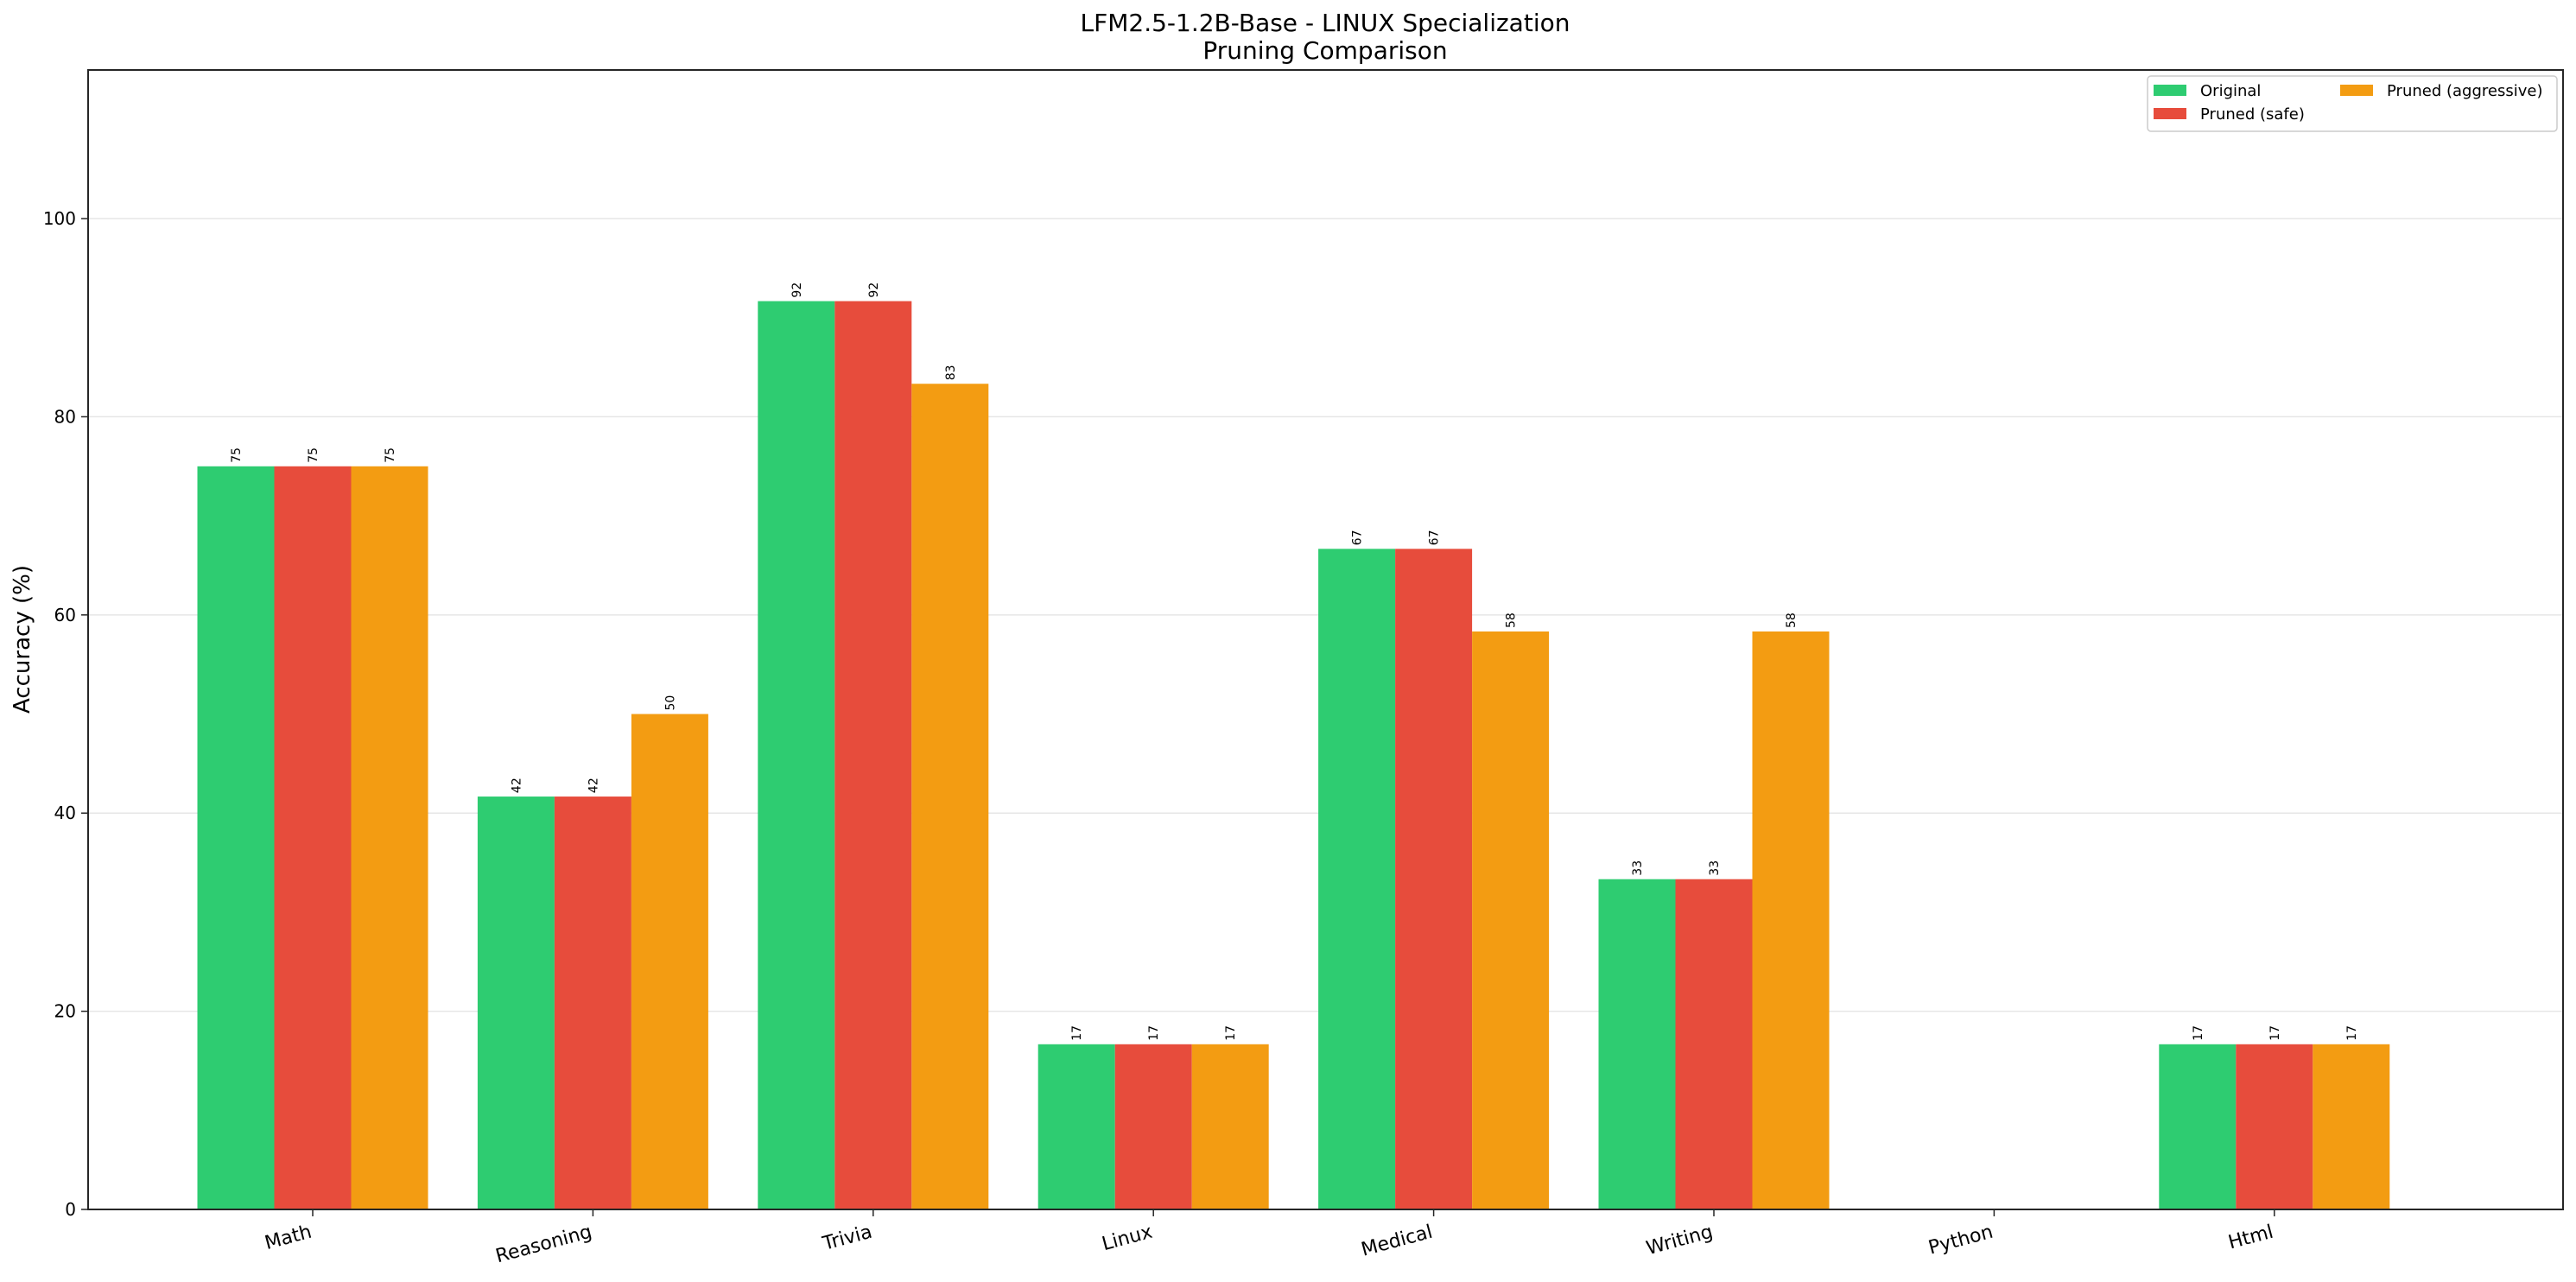  Describe the element at coordinates (543, 1245) in the screenshot. I see `x-tick-label-reasoning: Reasoning` at that location.